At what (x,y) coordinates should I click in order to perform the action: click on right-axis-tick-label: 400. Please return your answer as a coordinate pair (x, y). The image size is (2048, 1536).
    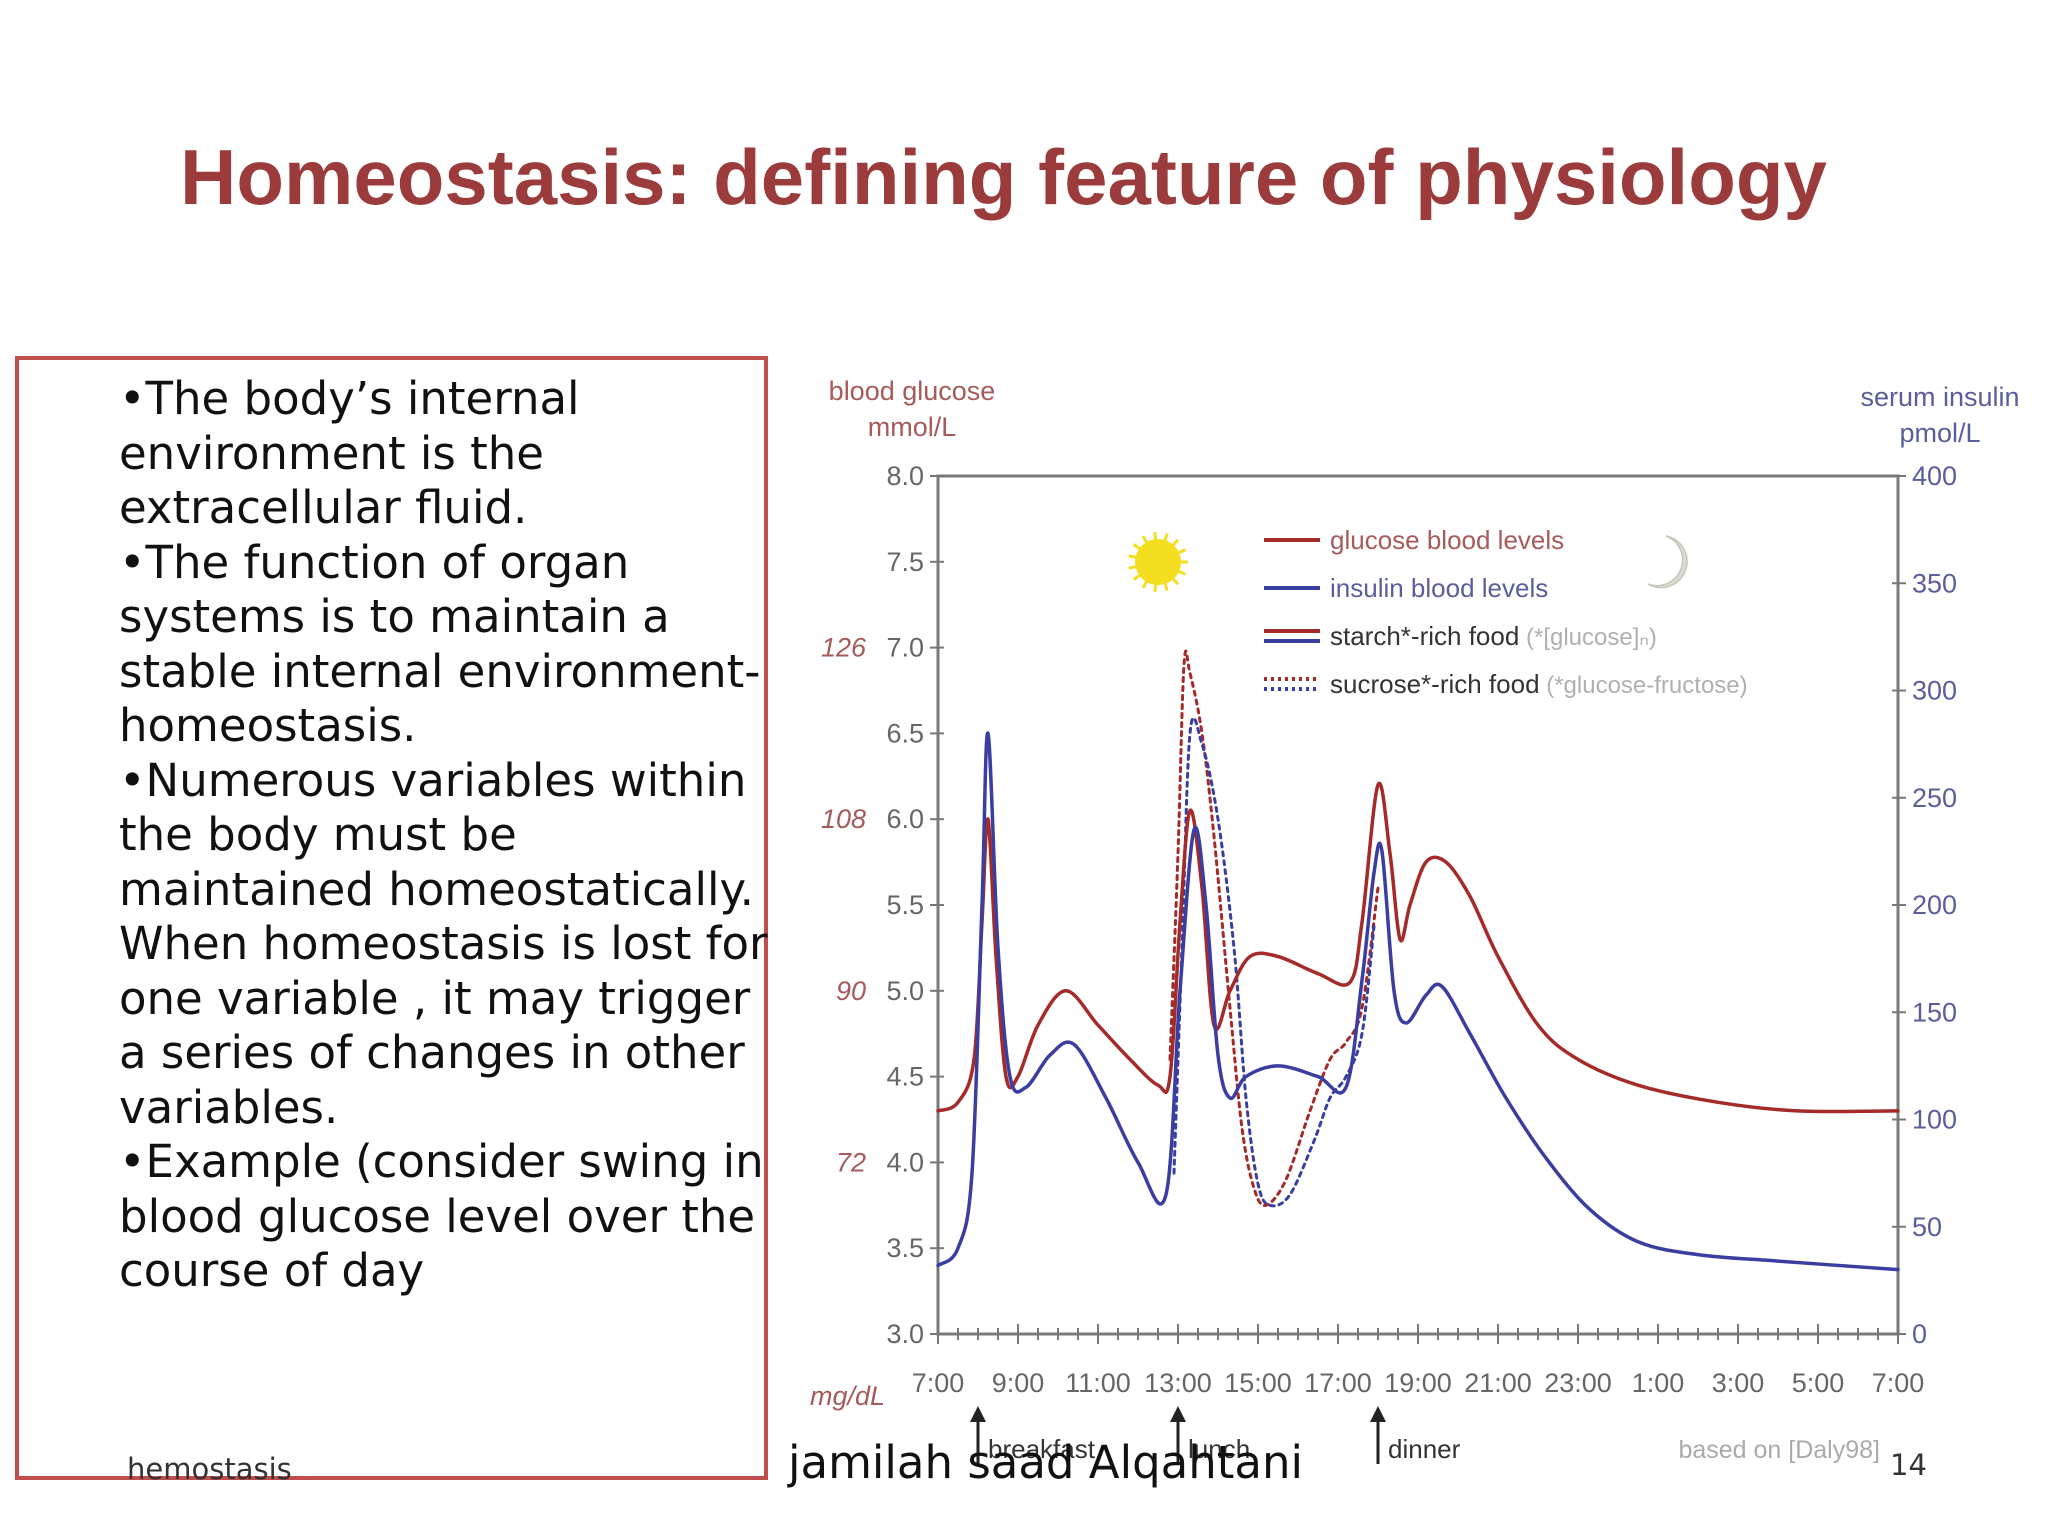
    Looking at the image, I should click on (1934, 476).